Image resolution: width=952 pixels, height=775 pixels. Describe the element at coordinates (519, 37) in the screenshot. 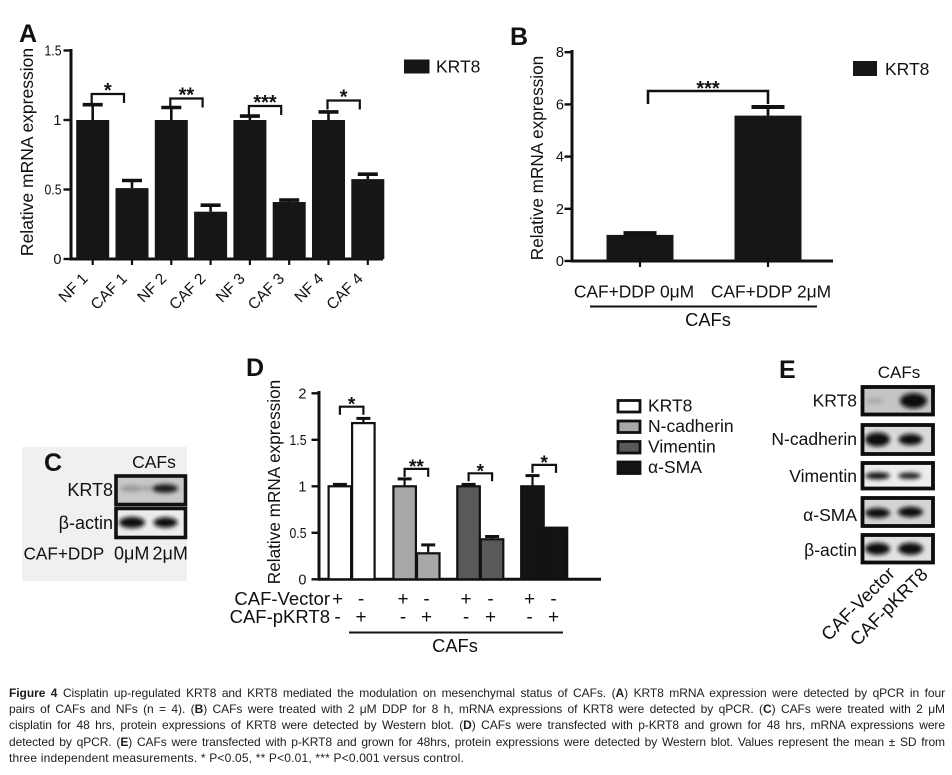

I see `svg-text: B` at that location.